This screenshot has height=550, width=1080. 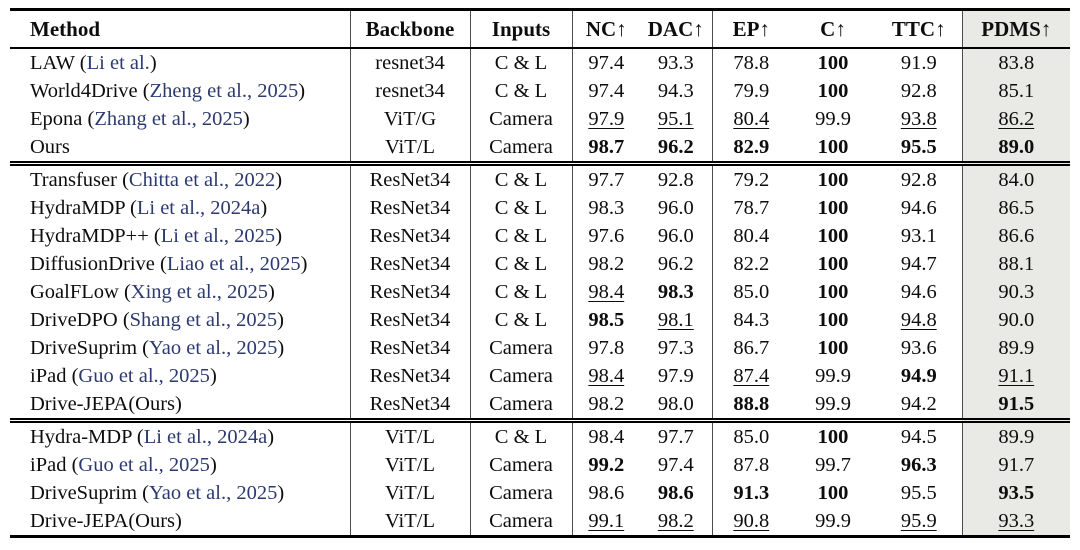 I want to click on metric-value: 94.7, so click(x=918, y=264).